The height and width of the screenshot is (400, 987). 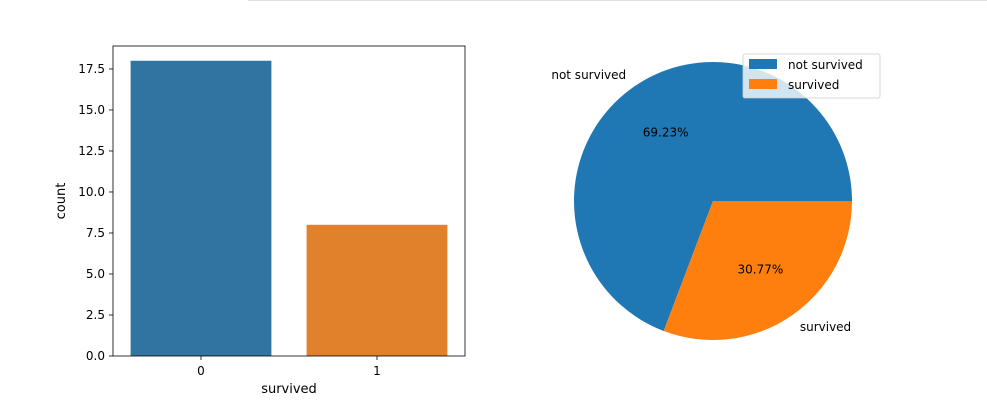 What do you see at coordinates (825, 65) in the screenshot?
I see `legend-label: not survived` at bounding box center [825, 65].